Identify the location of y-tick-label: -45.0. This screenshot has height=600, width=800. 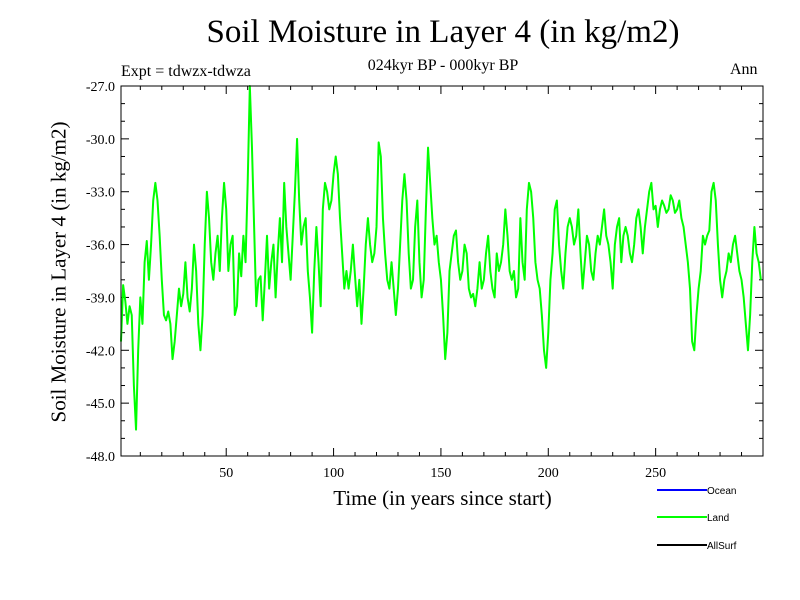
(100, 404).